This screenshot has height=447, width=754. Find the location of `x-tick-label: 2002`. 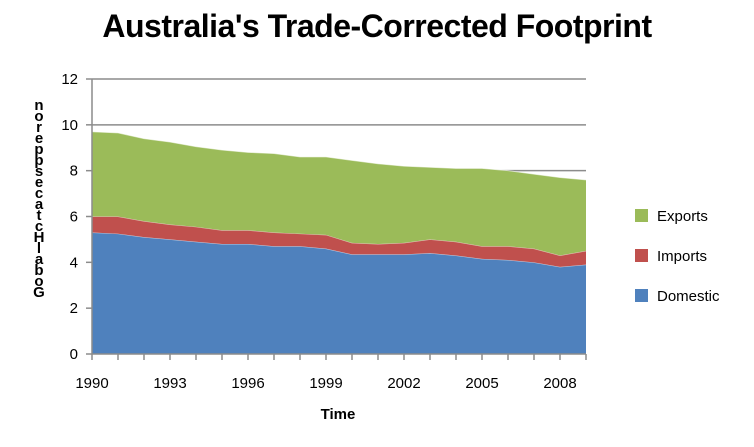

x-tick-label: 2002 is located at coordinates (403, 383).